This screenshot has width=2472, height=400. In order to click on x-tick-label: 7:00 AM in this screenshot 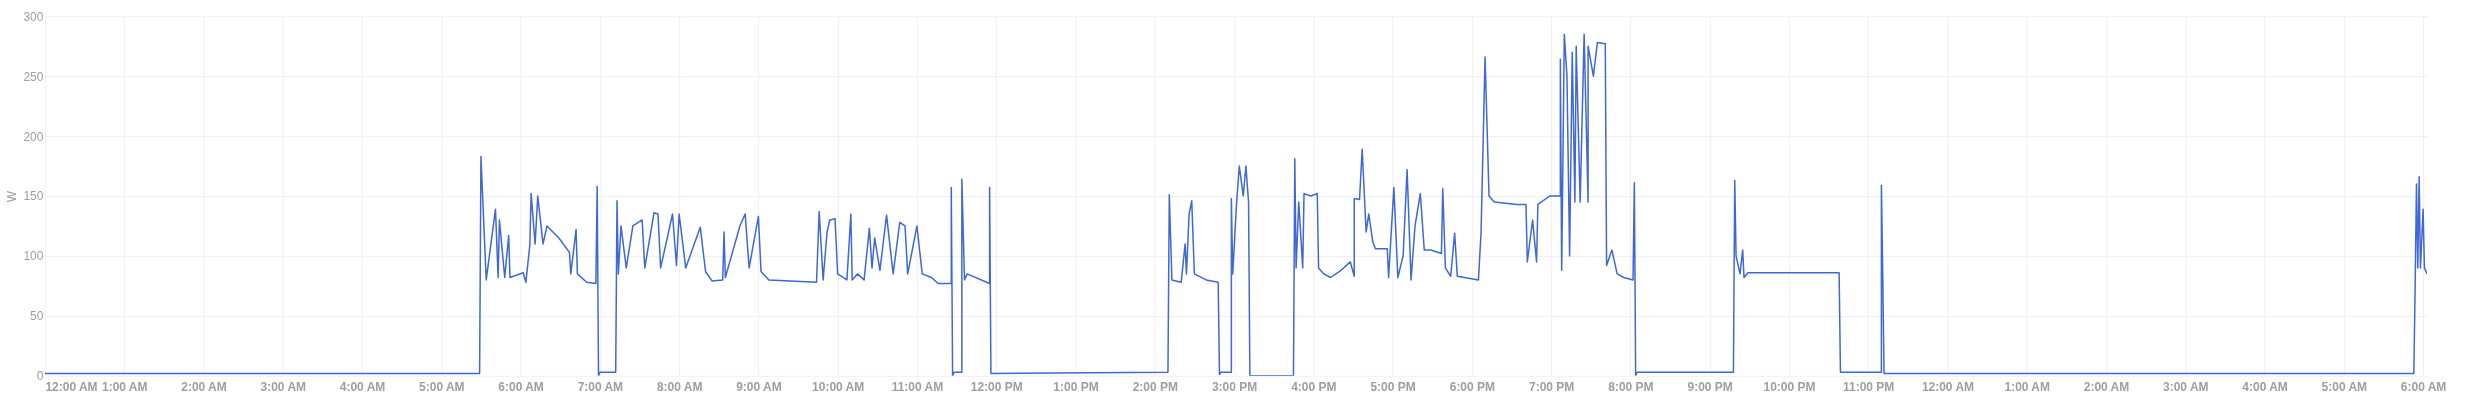, I will do `click(600, 387)`.